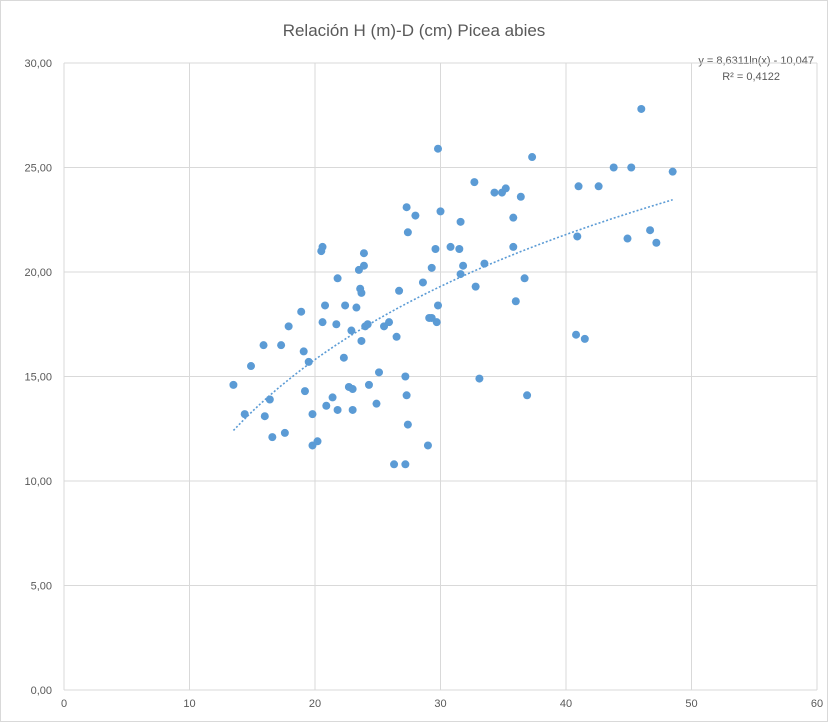  What do you see at coordinates (41, 587) in the screenshot?
I see `y-tick-label: 5,00` at bounding box center [41, 587].